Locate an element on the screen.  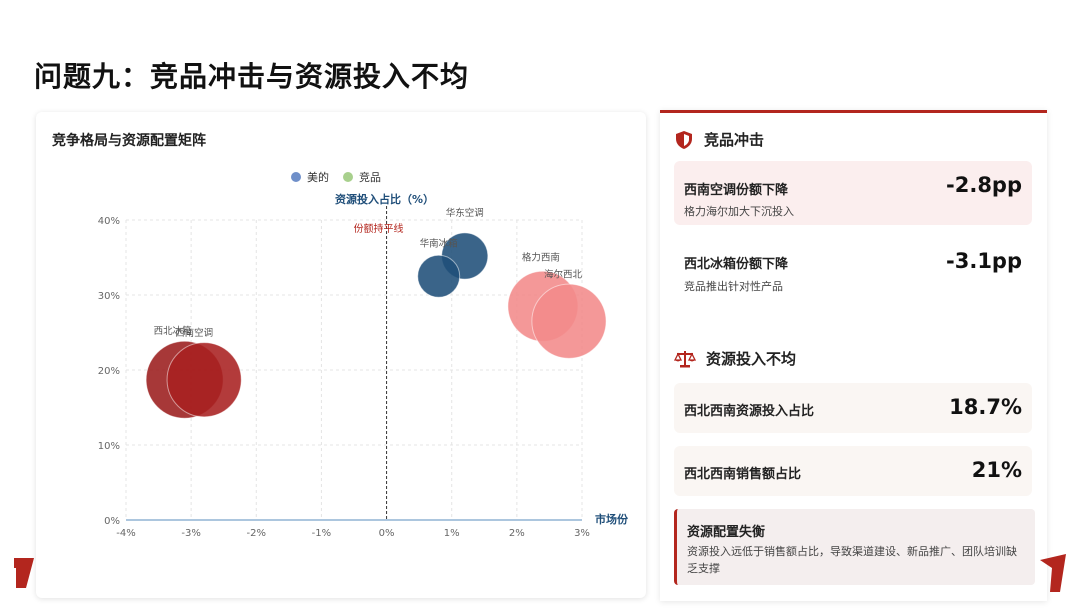
metric-value: -3.1pp is located at coordinates (984, 261).